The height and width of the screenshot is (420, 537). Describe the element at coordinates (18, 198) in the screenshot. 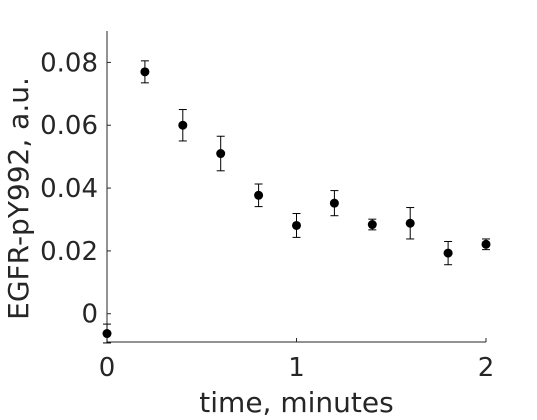

I see `y-axis-label: EGFR-pY992, a.u.` at that location.